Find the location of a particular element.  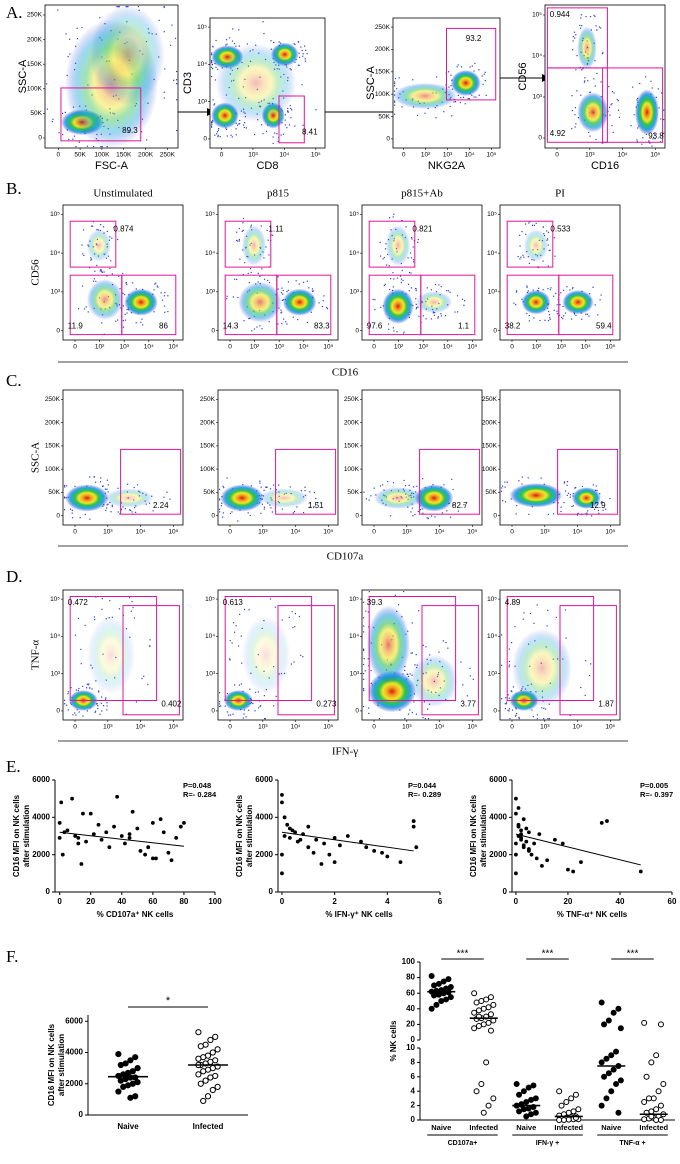

column-title: p815 is located at coordinates (278, 194).